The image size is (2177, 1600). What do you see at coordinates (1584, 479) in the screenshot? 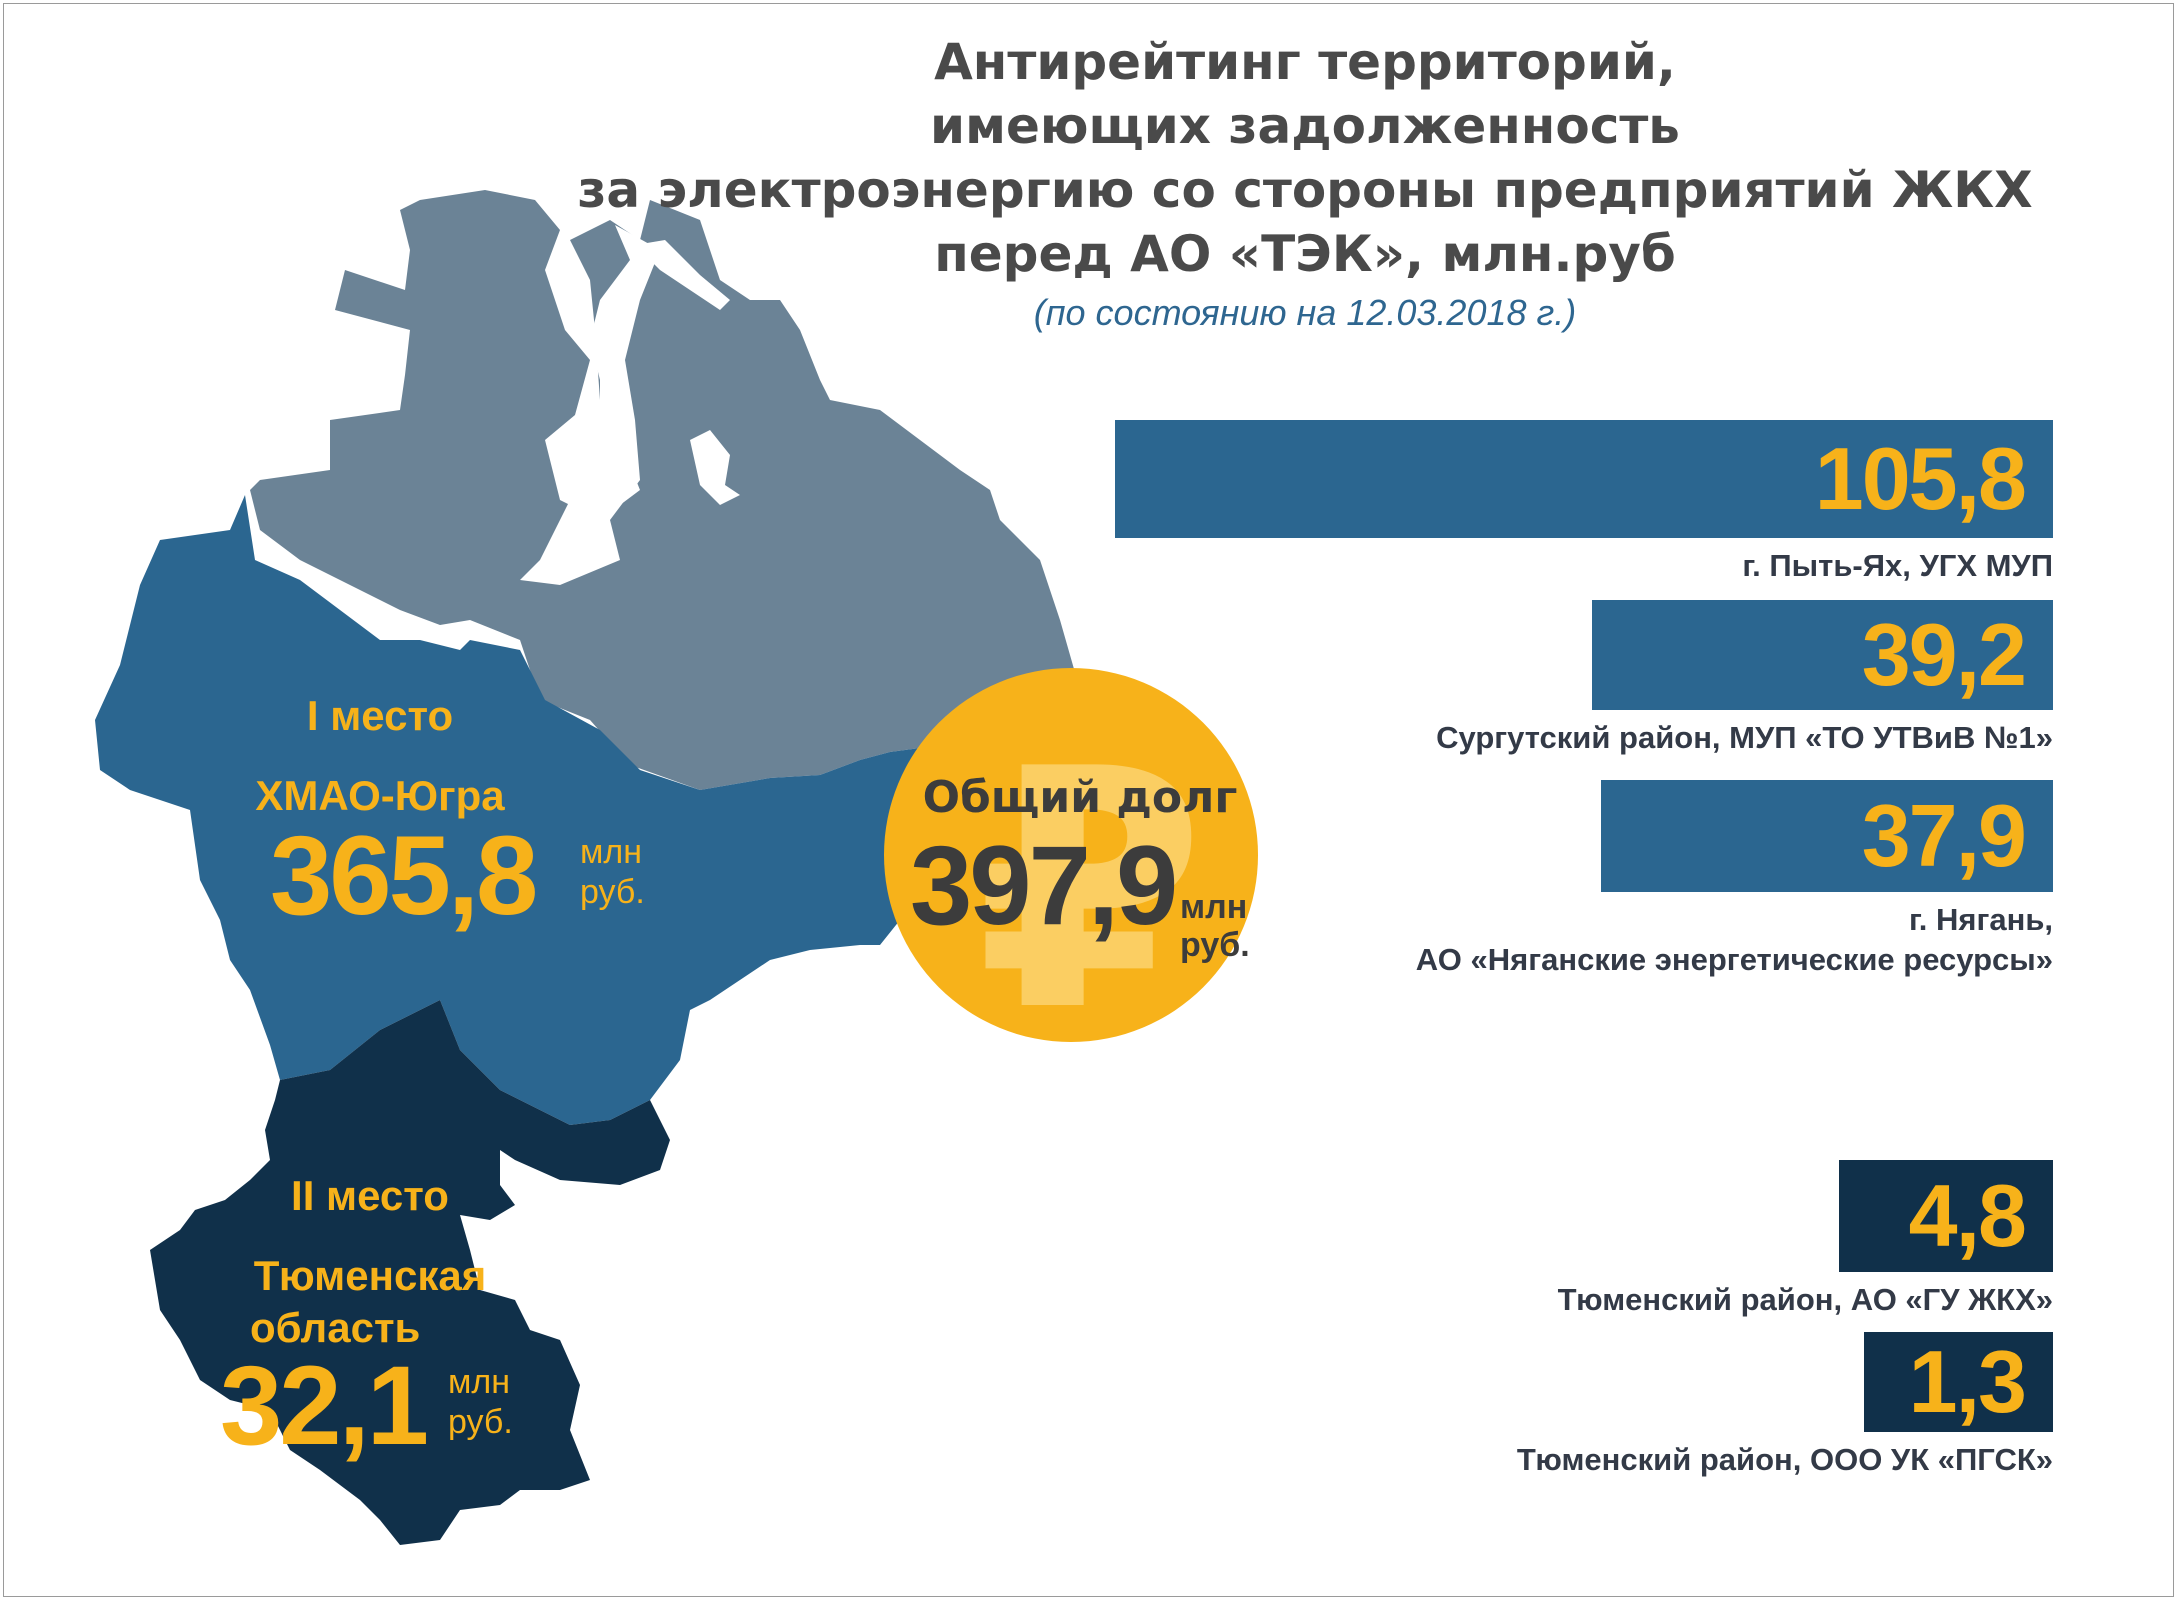
I see `bar-1: 105,8` at bounding box center [1584, 479].